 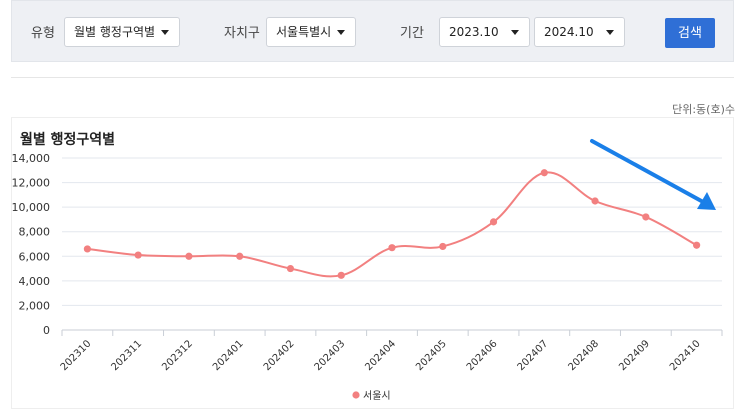 I want to click on type-select-value: 월별 행정구역별, so click(x=115, y=32).